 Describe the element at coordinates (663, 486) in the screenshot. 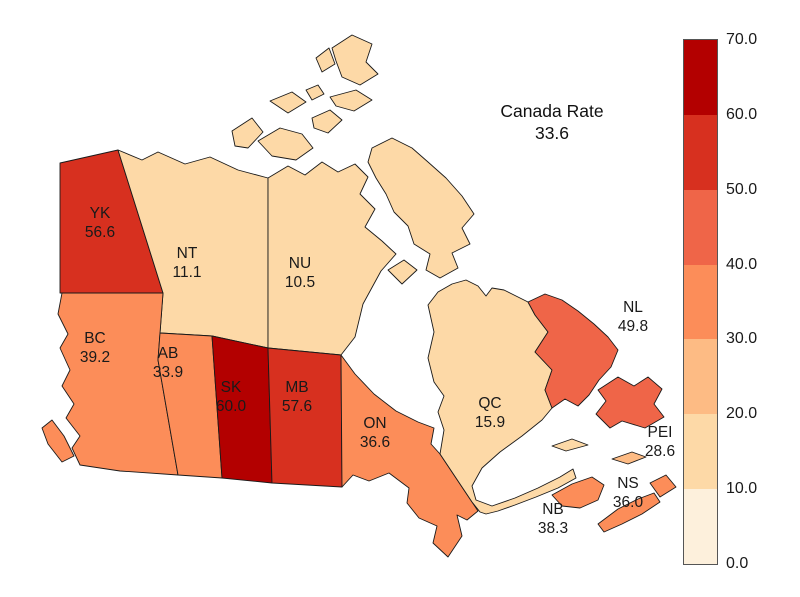

I see `cape-breton-shape` at that location.